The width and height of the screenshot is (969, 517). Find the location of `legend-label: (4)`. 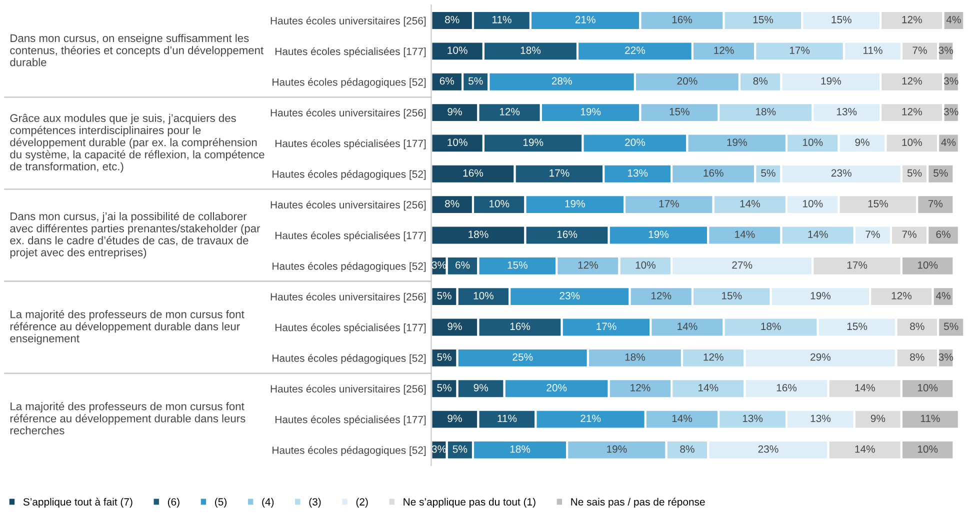

legend-label: (4) is located at coordinates (268, 503).